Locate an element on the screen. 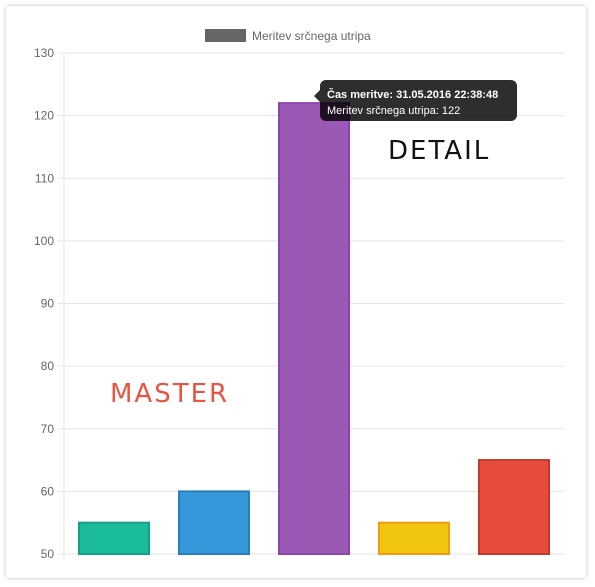  legend-swatch is located at coordinates (225, 35).